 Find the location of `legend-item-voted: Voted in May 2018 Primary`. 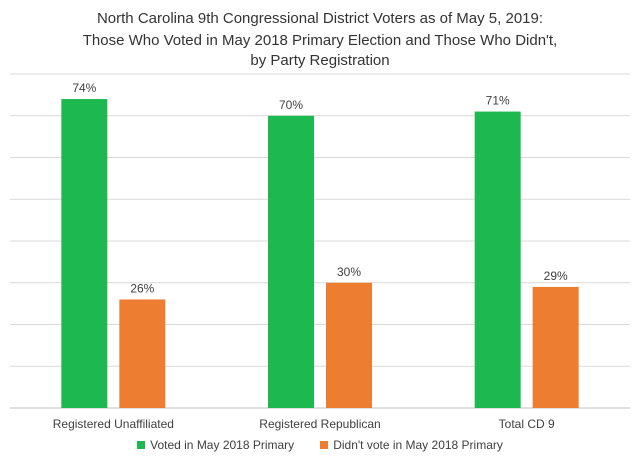

legend-item-voted: Voted in May 2018 Primary is located at coordinates (215, 445).